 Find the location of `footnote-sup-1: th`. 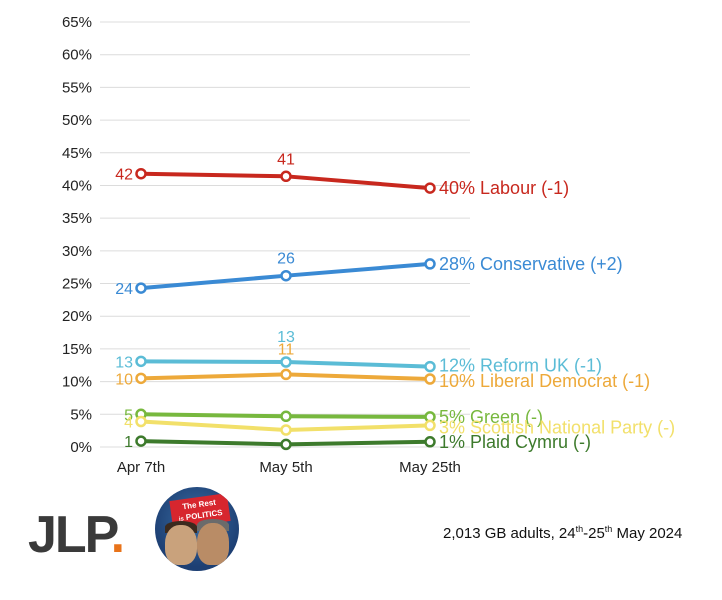

footnote-sup-1: th is located at coordinates (579, 529).